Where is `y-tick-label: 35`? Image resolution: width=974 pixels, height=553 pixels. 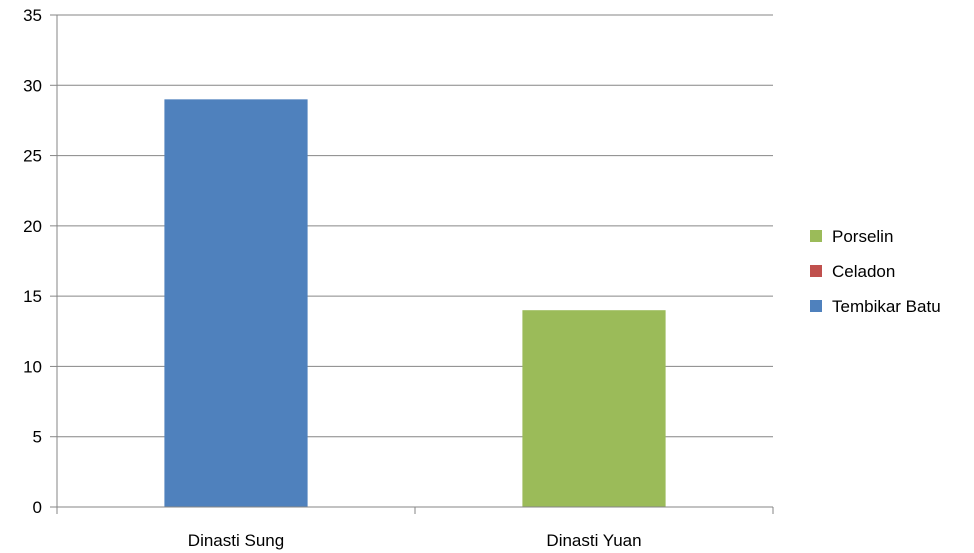
y-tick-label: 35 is located at coordinates (32, 15).